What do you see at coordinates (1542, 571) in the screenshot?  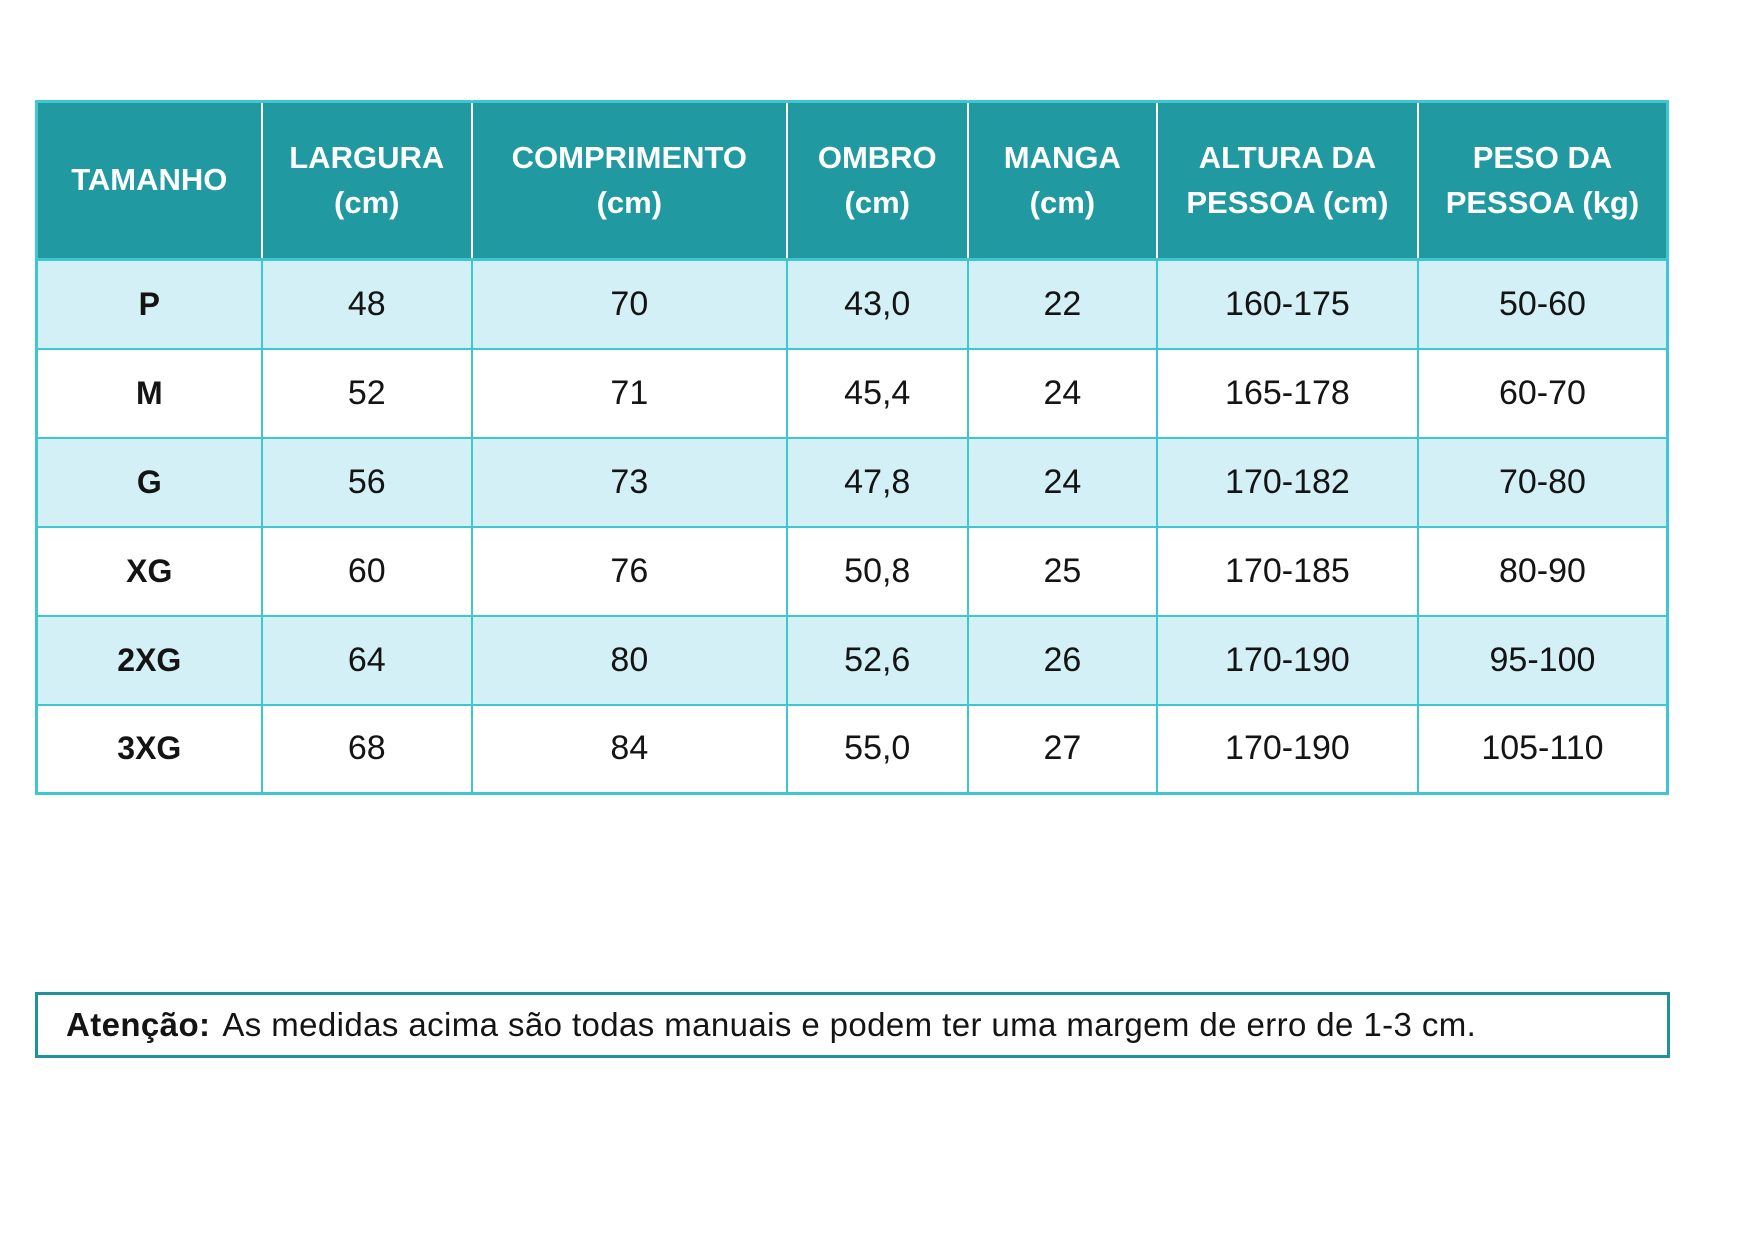 I see `cell-peso: 80-90` at bounding box center [1542, 571].